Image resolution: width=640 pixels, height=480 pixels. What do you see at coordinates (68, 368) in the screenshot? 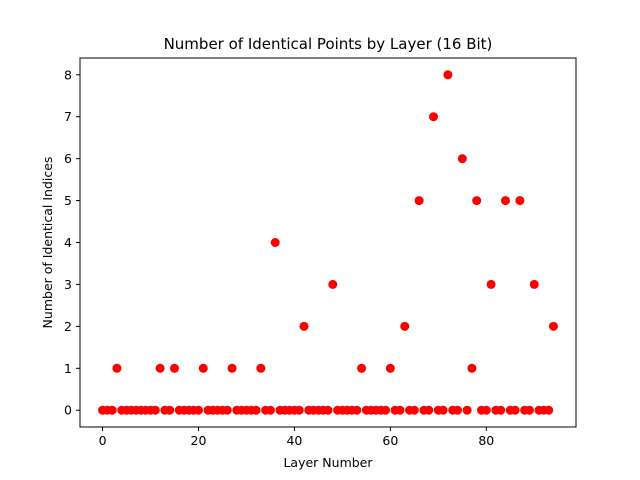
I see `y-tick-label: 1` at bounding box center [68, 368].